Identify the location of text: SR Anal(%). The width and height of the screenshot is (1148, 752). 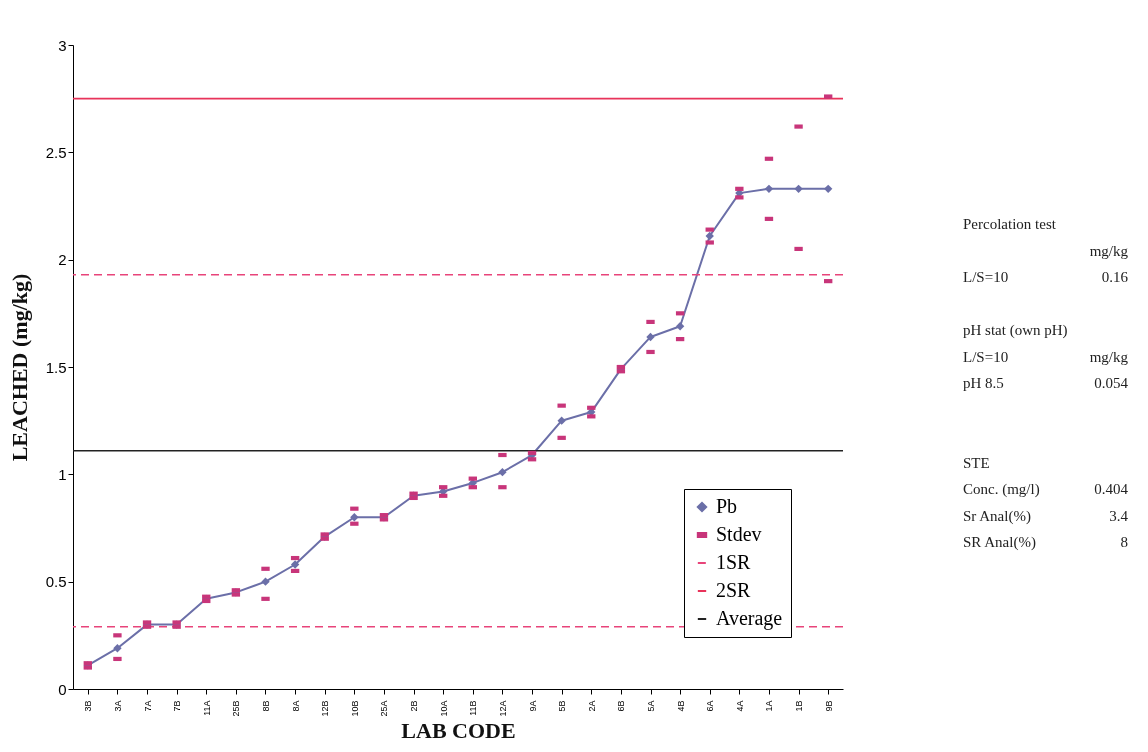
(999, 542).